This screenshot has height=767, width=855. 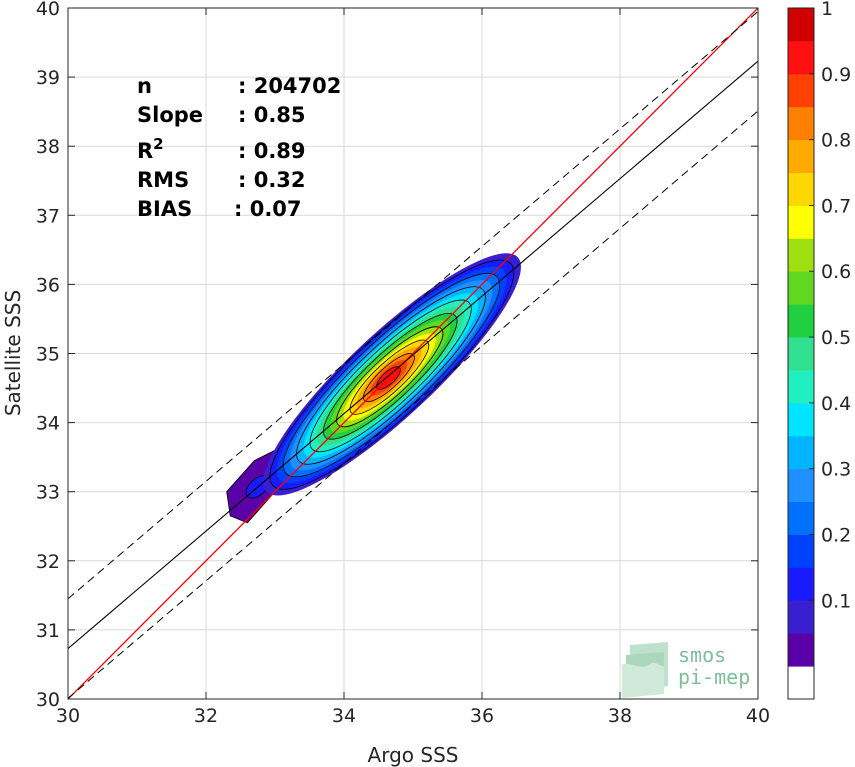 I want to click on x-tick-label: 32, so click(x=206, y=716).